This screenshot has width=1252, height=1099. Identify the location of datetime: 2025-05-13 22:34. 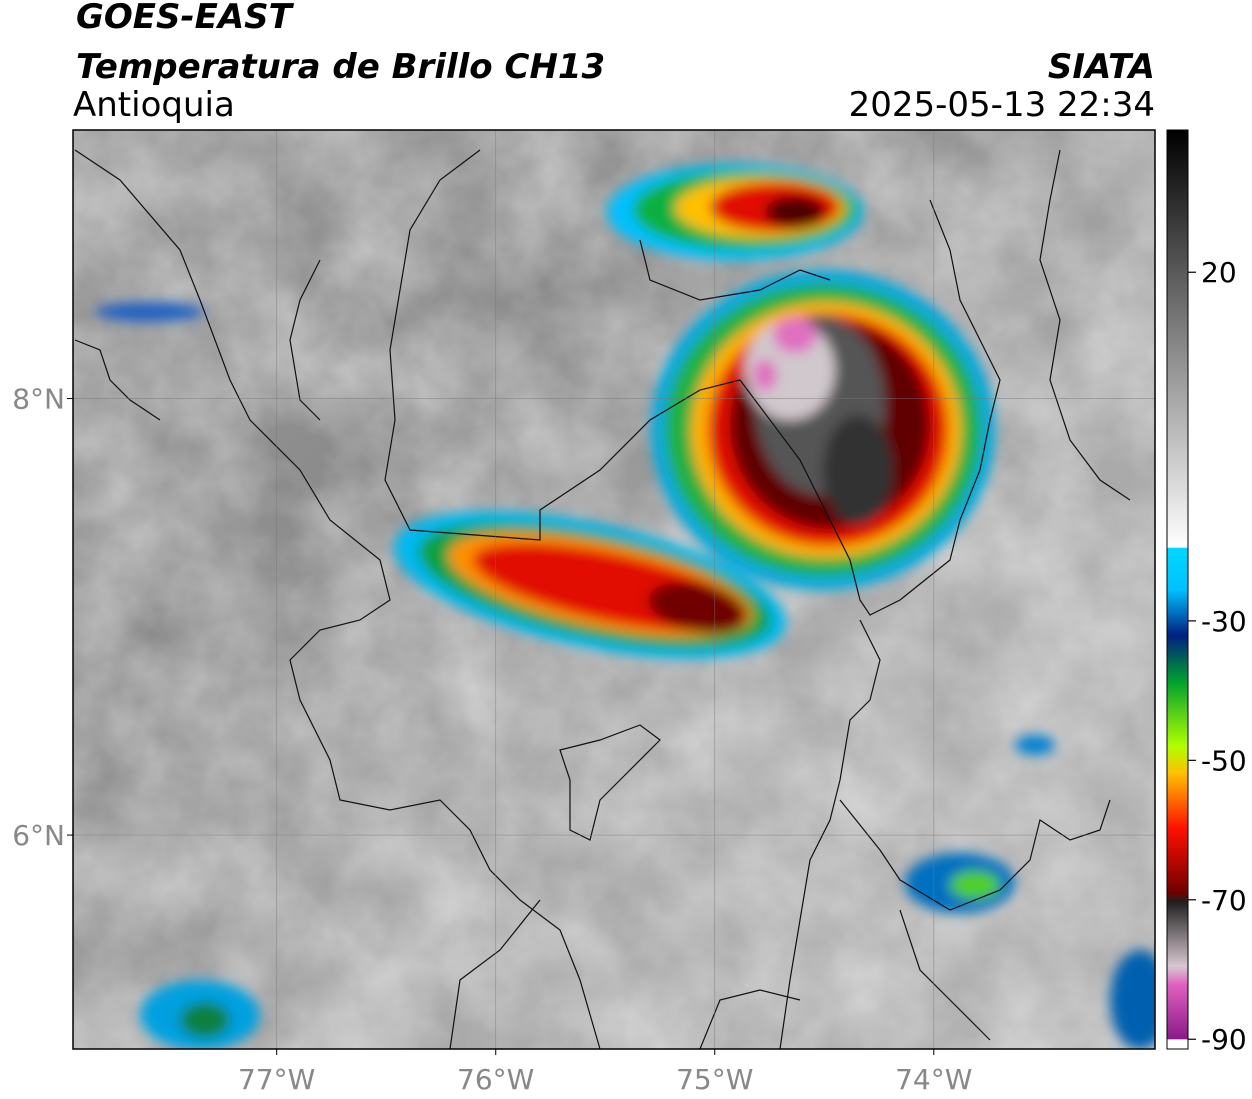
(1002, 105).